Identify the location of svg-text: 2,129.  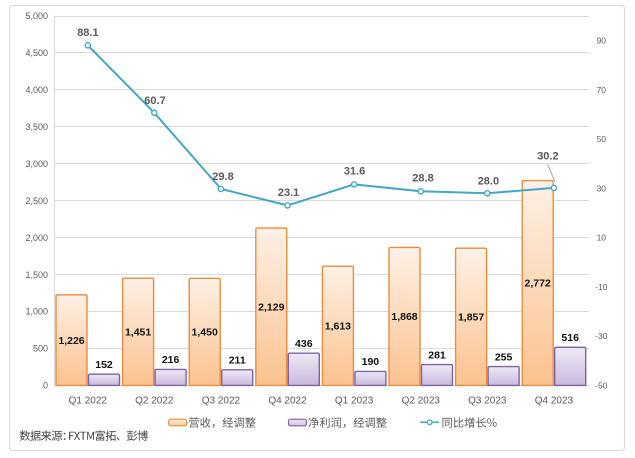
(271, 308).